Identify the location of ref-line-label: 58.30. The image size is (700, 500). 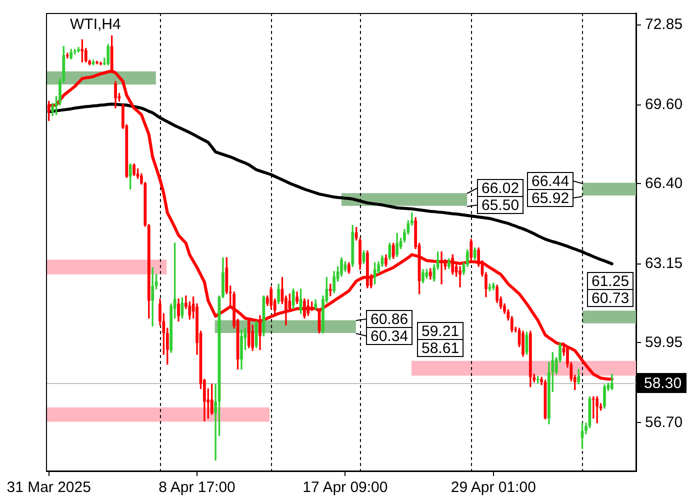
(663, 383).